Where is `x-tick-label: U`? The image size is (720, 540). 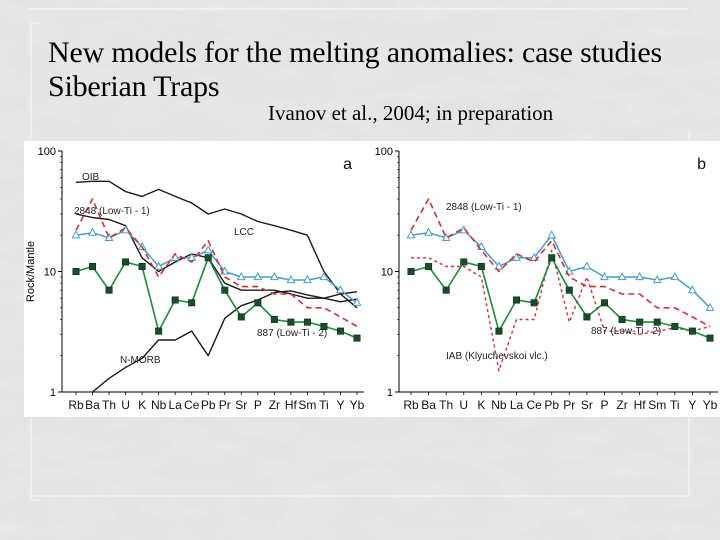
x-tick-label: U is located at coordinates (125, 405).